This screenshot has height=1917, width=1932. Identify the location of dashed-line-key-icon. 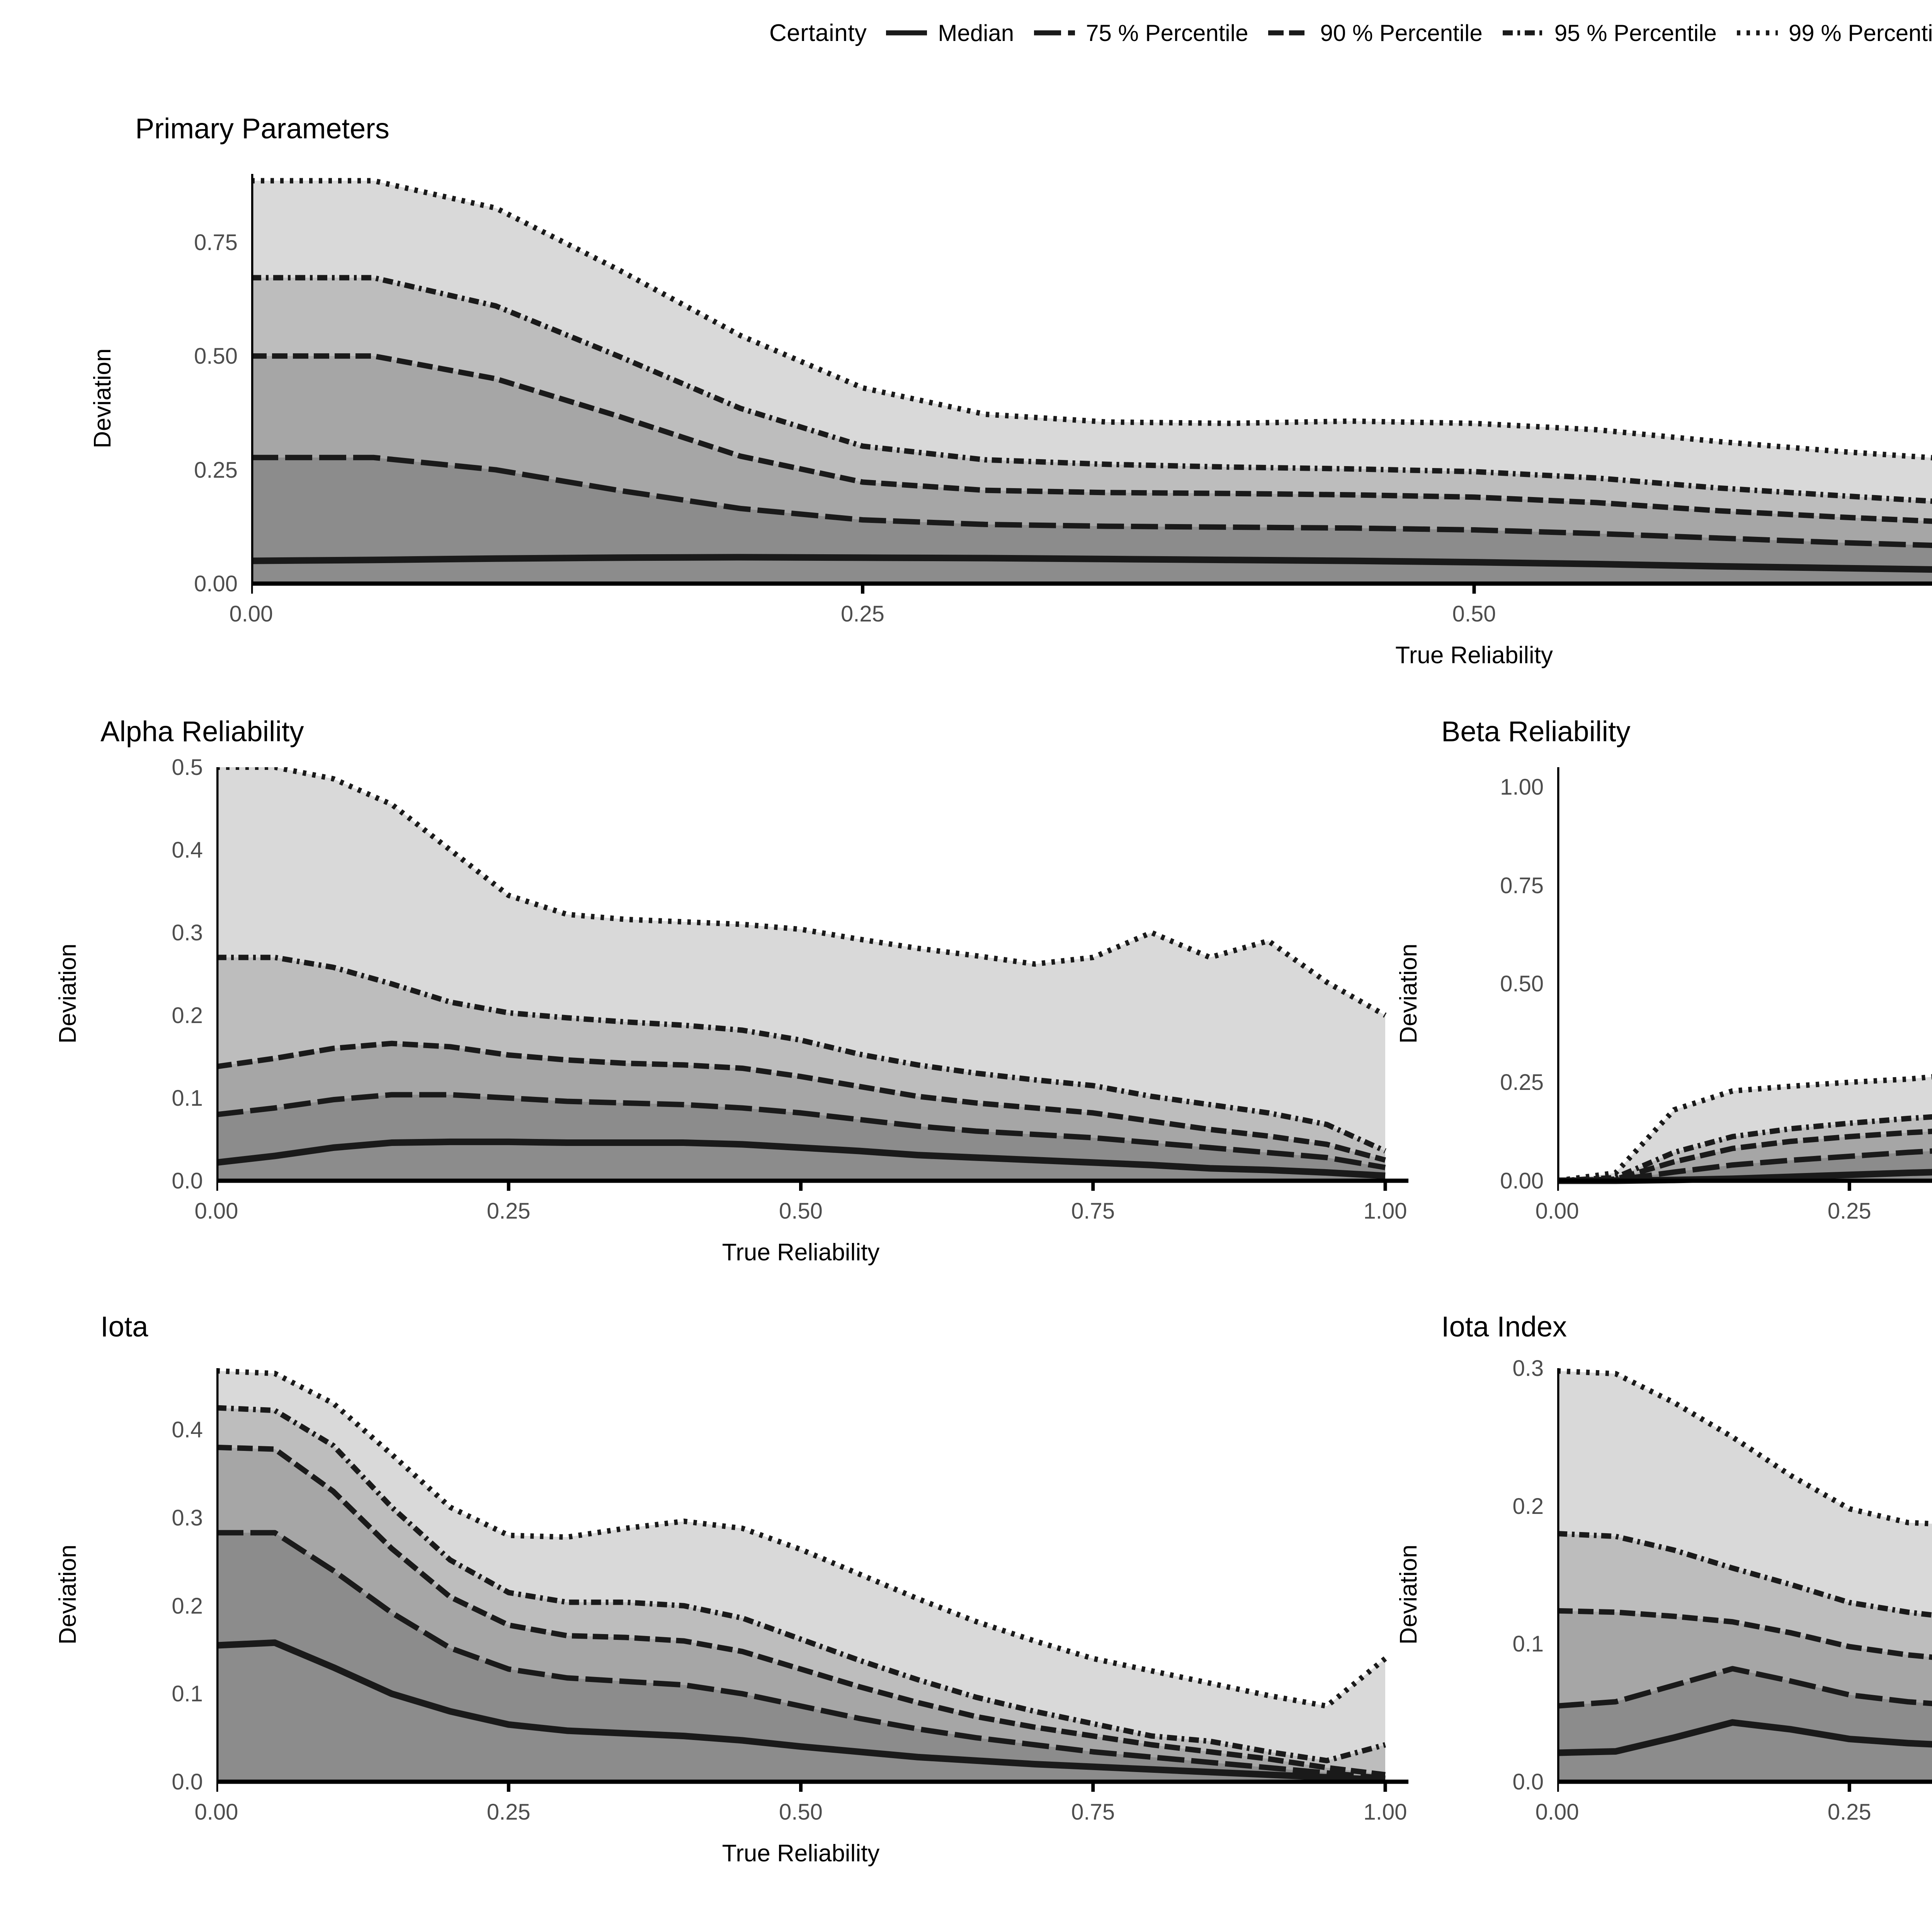
(1289, 33).